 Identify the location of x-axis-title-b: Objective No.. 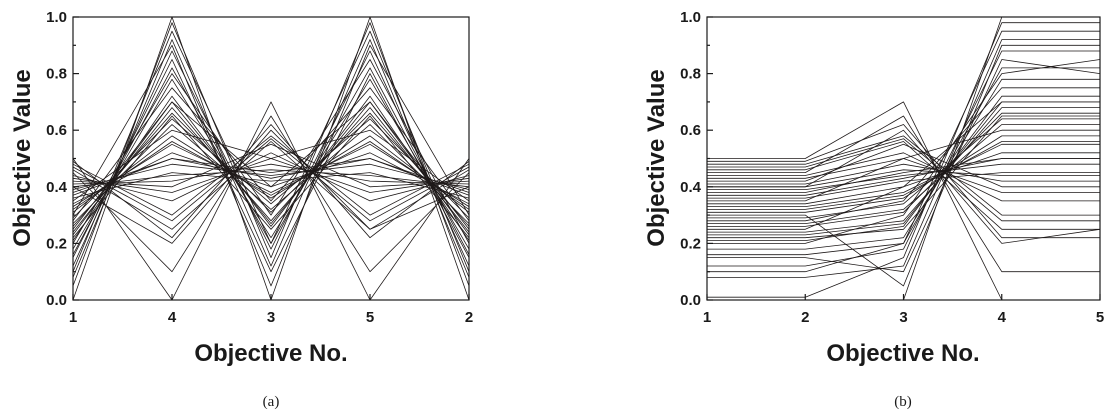
(902, 353).